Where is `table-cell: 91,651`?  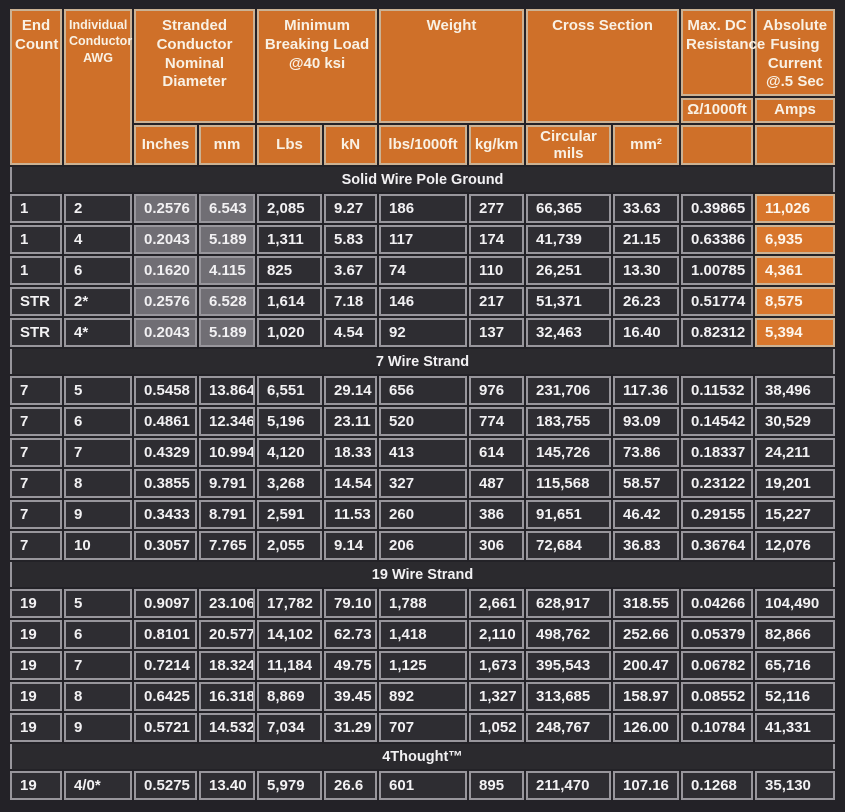 table-cell: 91,651 is located at coordinates (569, 515).